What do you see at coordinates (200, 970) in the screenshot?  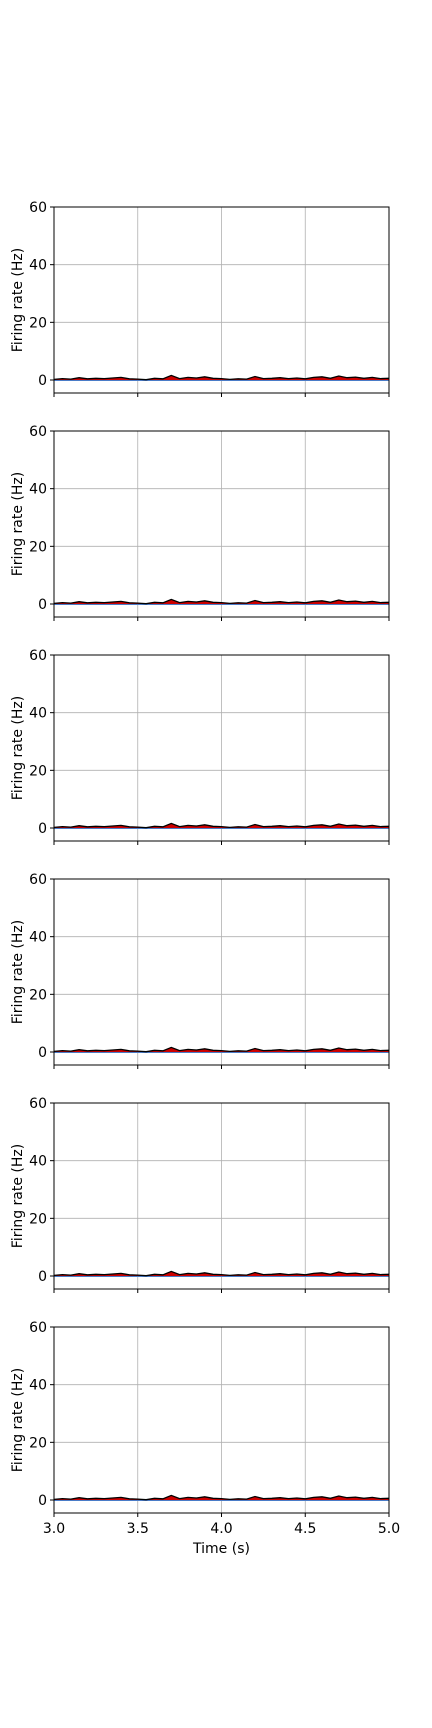 I see `panel-4: 0 20 40 60 Firing rate (Hz)` at bounding box center [200, 970].